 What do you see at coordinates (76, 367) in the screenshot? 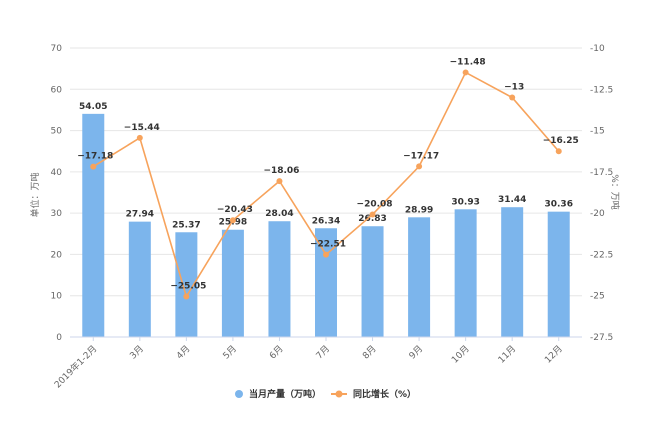
I see `x-tick-label: 2019年1-2月` at bounding box center [76, 367].